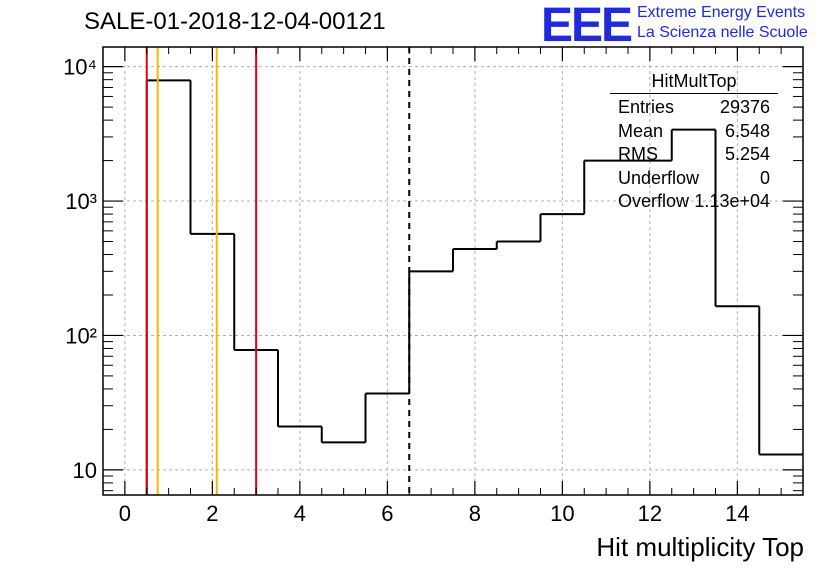  What do you see at coordinates (80, 67) in the screenshot?
I see `y-tick-label: 10⁴` at bounding box center [80, 67].